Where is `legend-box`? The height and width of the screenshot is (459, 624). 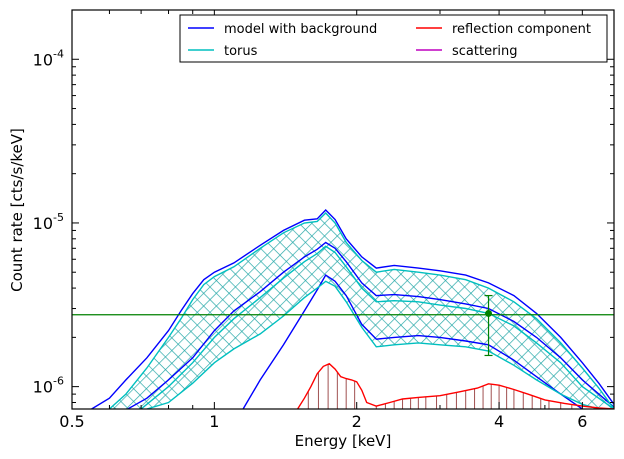 legend-box is located at coordinates (393, 38).